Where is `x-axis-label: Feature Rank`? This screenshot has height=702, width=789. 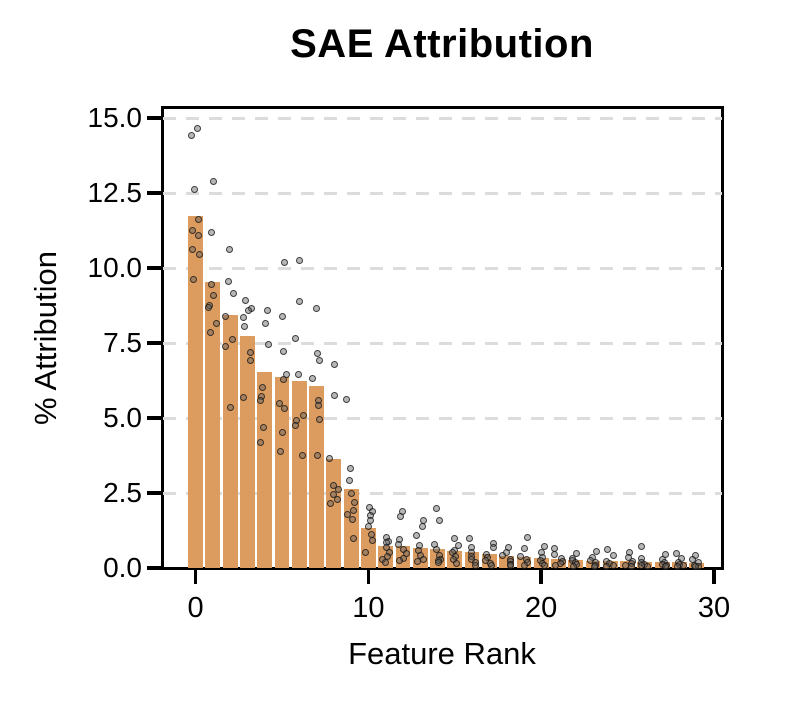 x-axis-label: Feature Rank is located at coordinates (442, 653).